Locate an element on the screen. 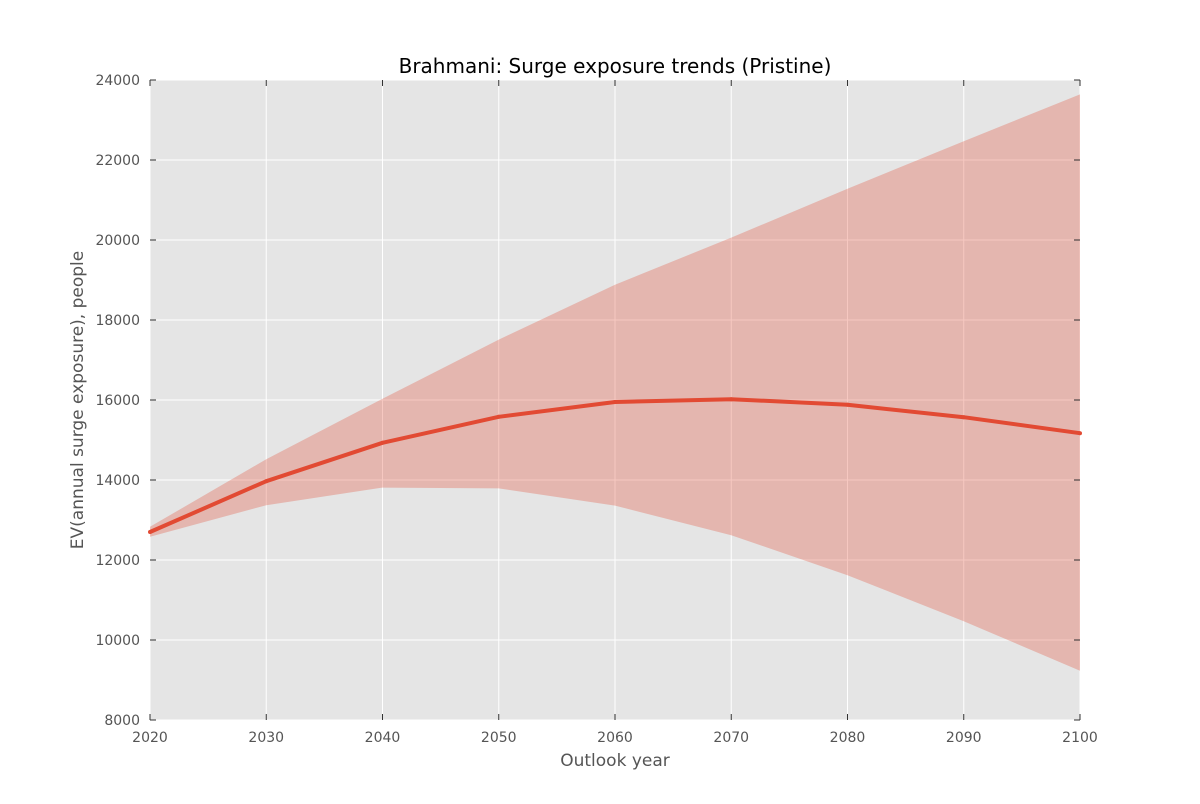  y-tick-label: 22000 is located at coordinates (117, 161).